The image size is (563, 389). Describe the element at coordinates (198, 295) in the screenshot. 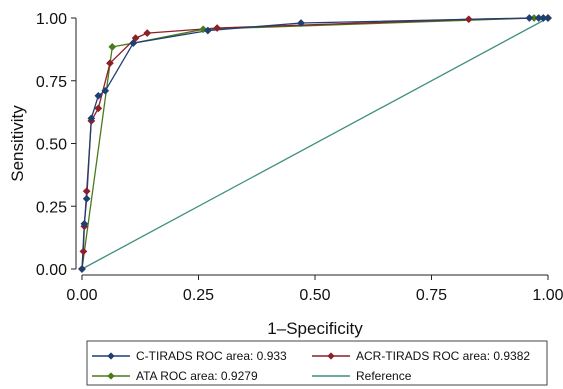

I see `x-tick-label: 0.25` at that location.